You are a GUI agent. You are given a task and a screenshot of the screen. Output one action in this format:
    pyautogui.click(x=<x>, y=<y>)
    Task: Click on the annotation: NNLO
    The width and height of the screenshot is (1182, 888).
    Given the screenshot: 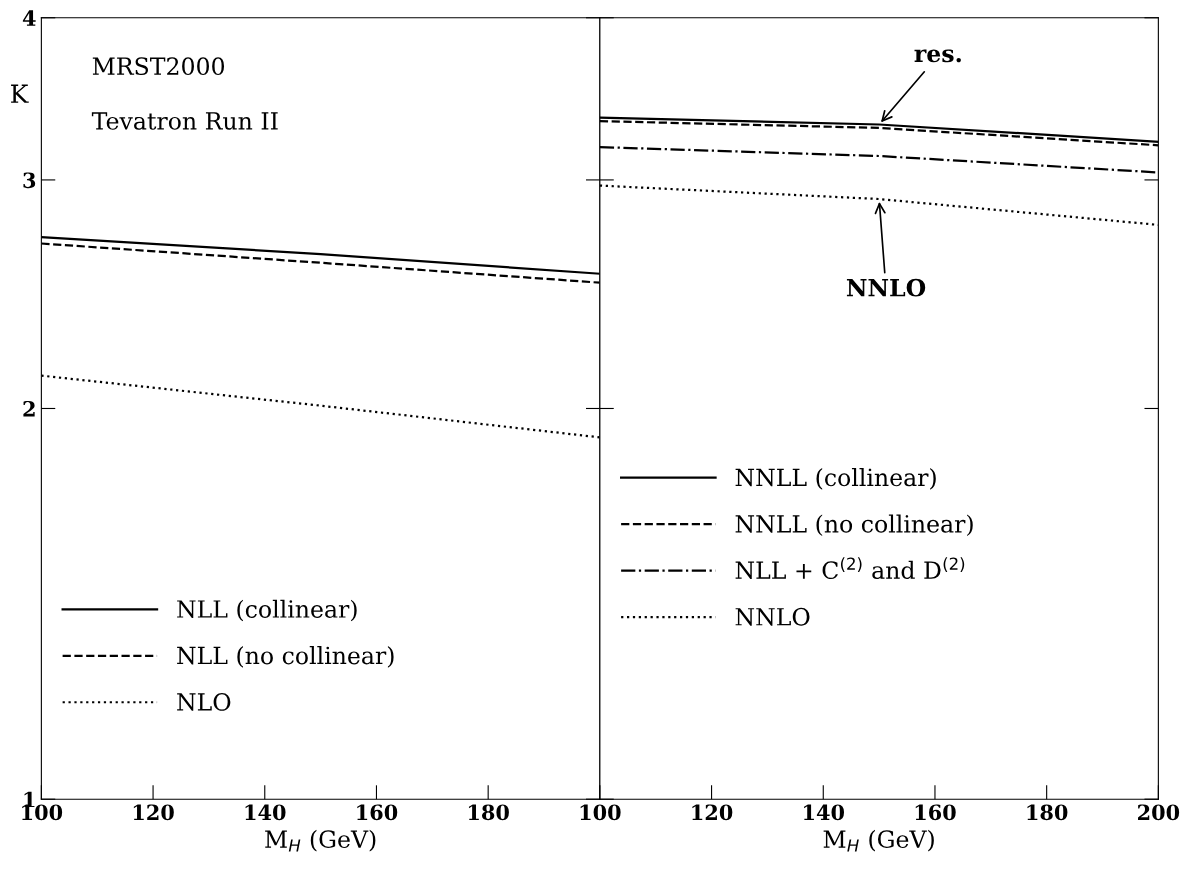 What is the action you would take?
    pyautogui.click(x=886, y=287)
    